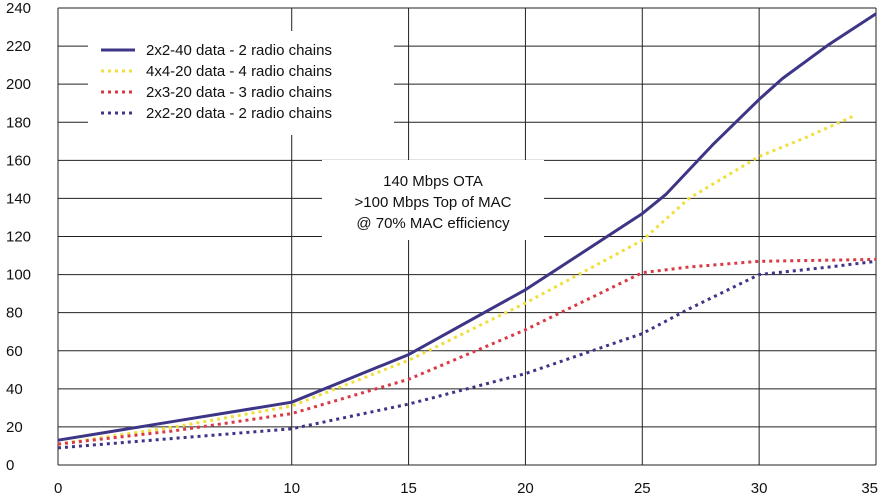  I want to click on x-tick-label: 15, so click(408, 488).